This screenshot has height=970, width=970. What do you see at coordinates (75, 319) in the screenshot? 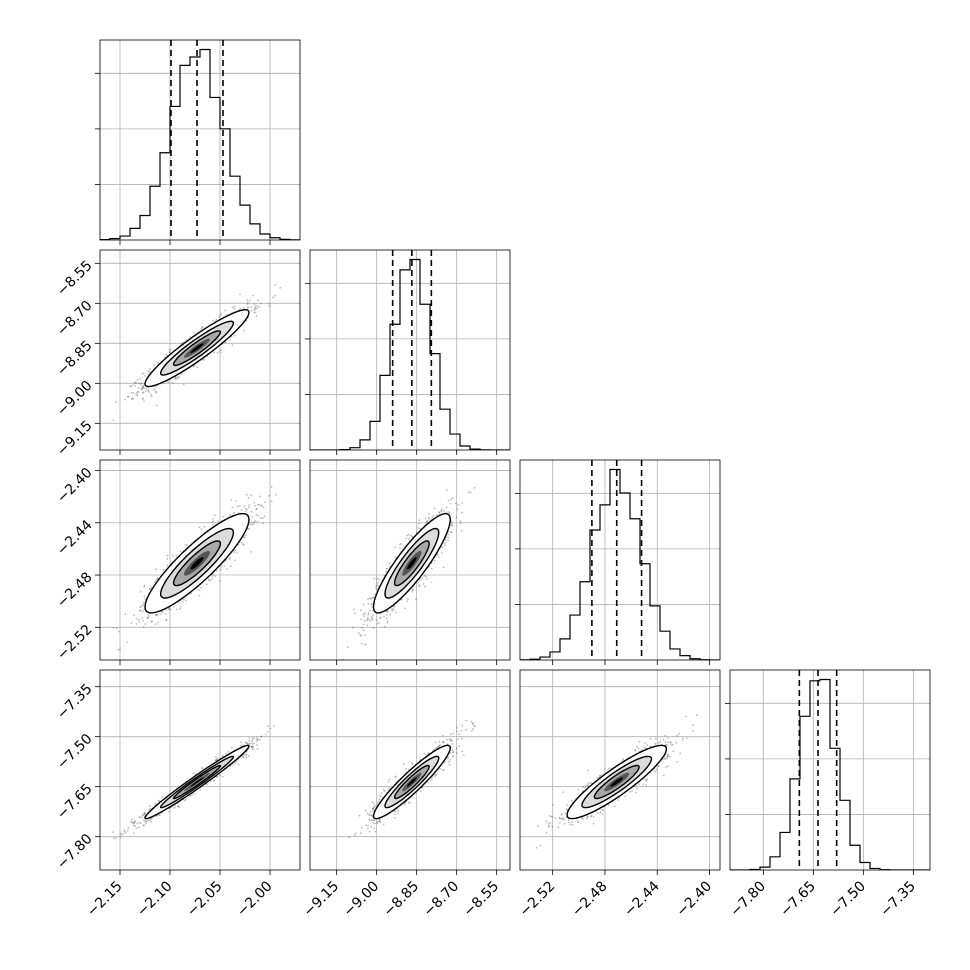
I see `y-tick-label: −8.70` at bounding box center [75, 319].